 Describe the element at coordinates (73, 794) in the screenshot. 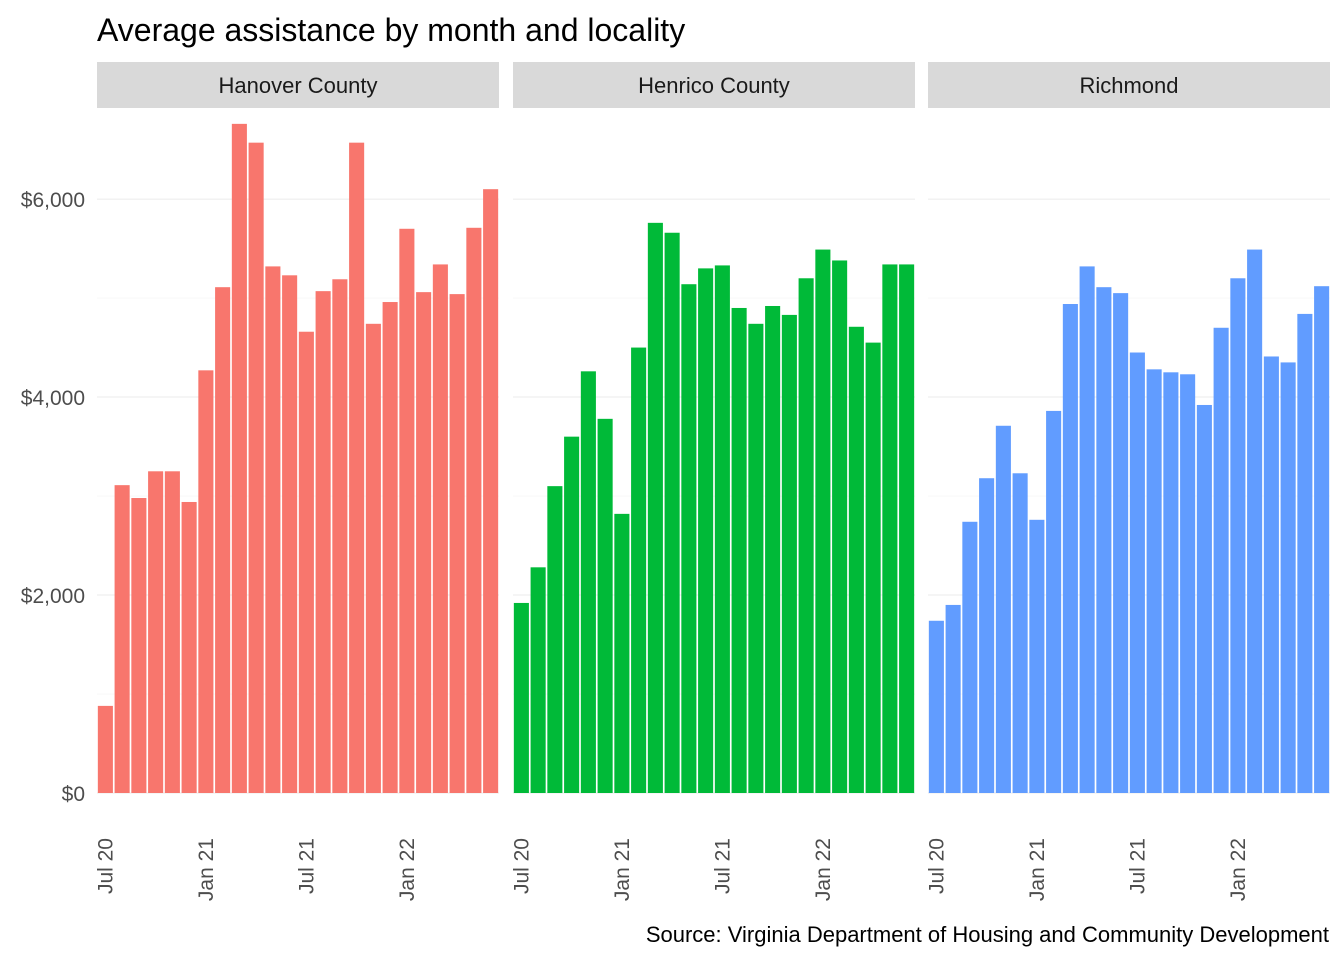

I see `y-tick-label: $0` at that location.